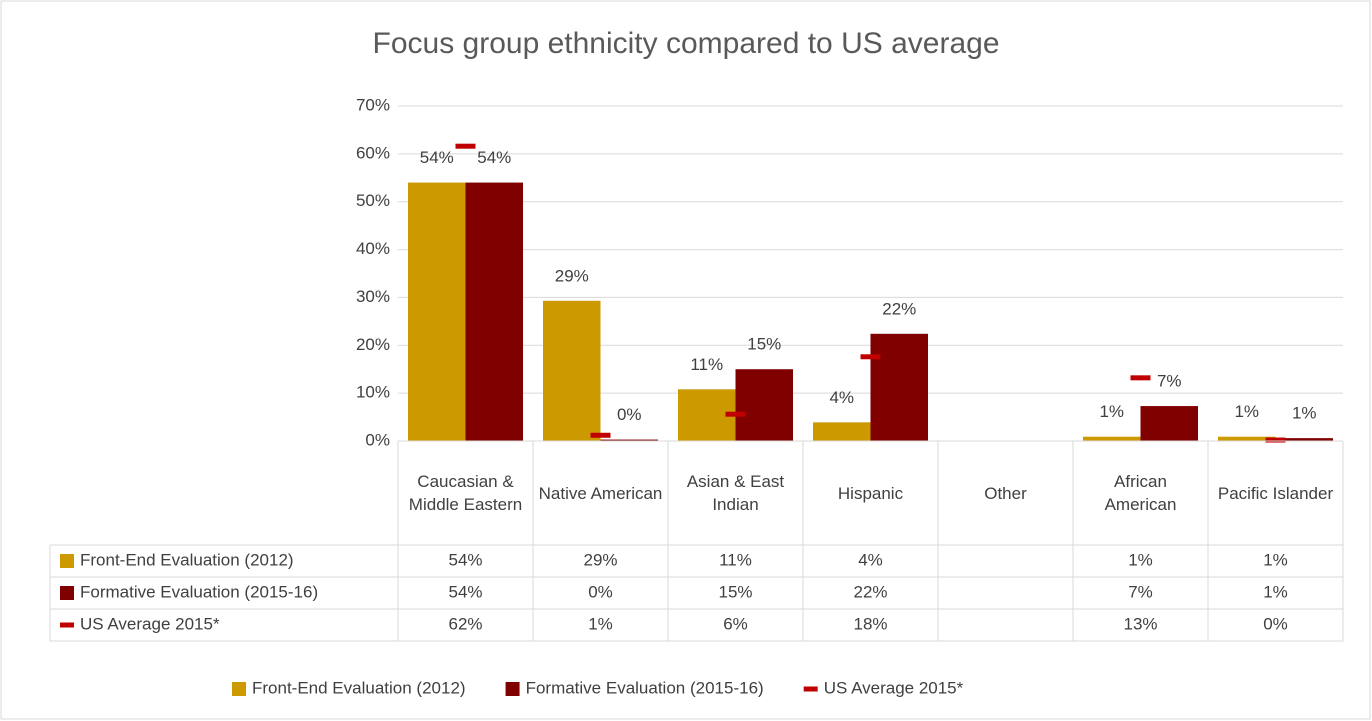 The image size is (1372, 721). I want to click on y-tick-label: 10%, so click(373, 392).